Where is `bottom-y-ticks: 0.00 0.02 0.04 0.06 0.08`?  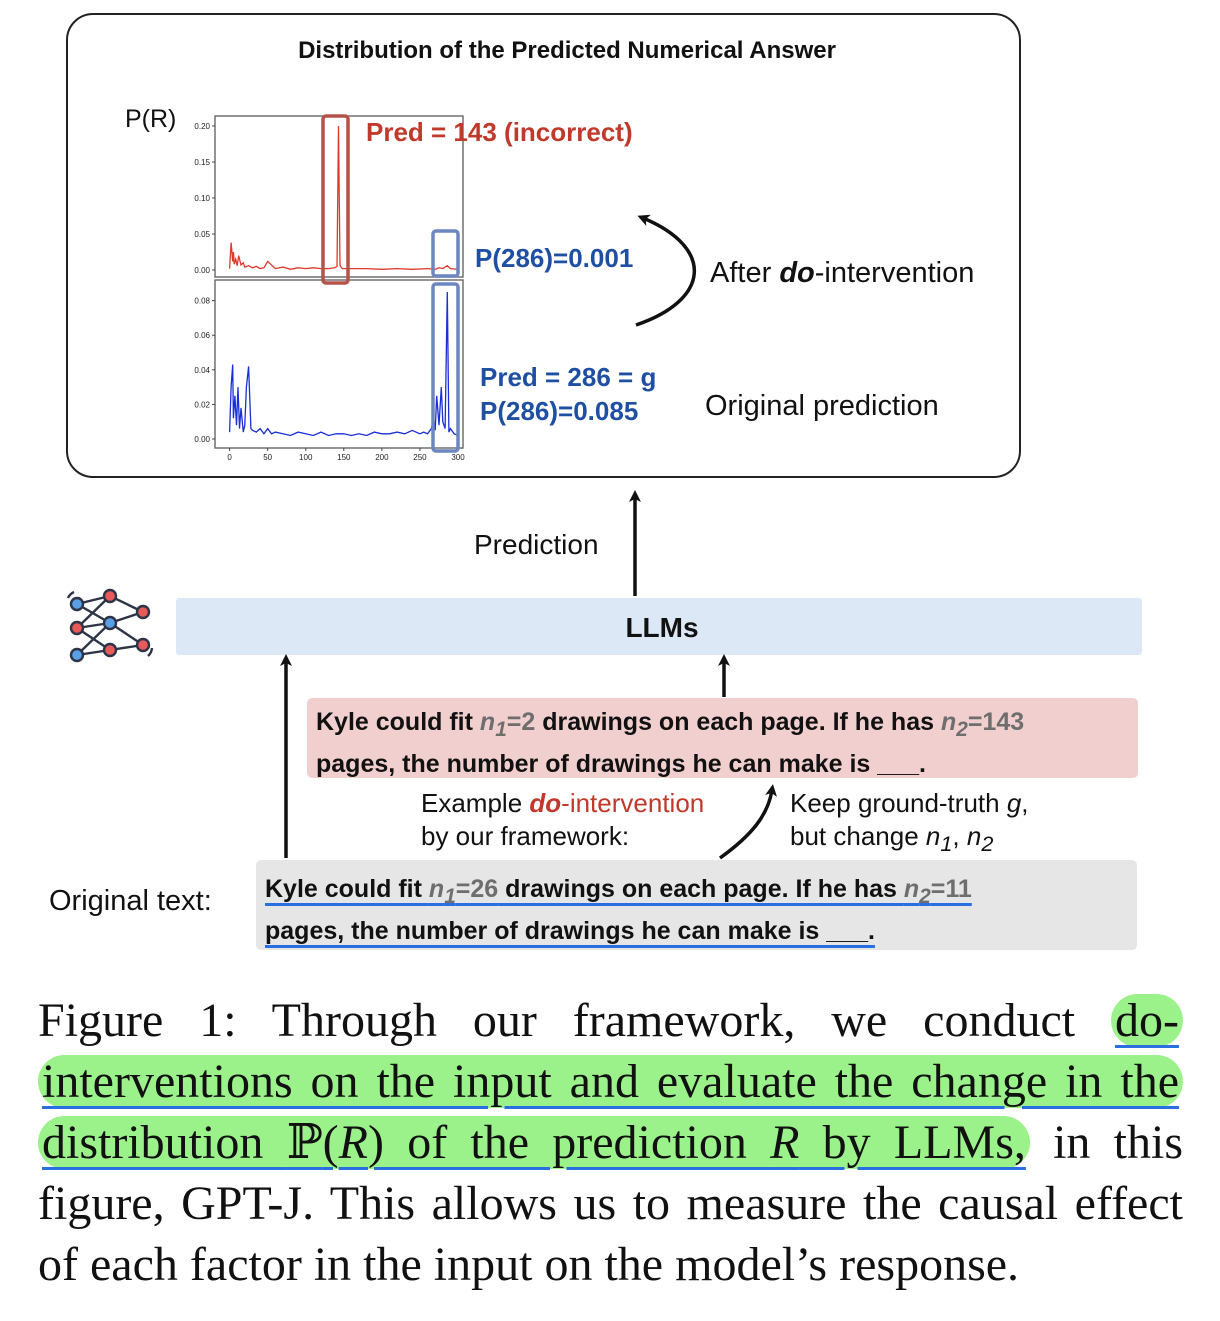
bottom-y-ticks: 0.00 0.02 0.04 0.06 0.08 is located at coordinates (204, 370).